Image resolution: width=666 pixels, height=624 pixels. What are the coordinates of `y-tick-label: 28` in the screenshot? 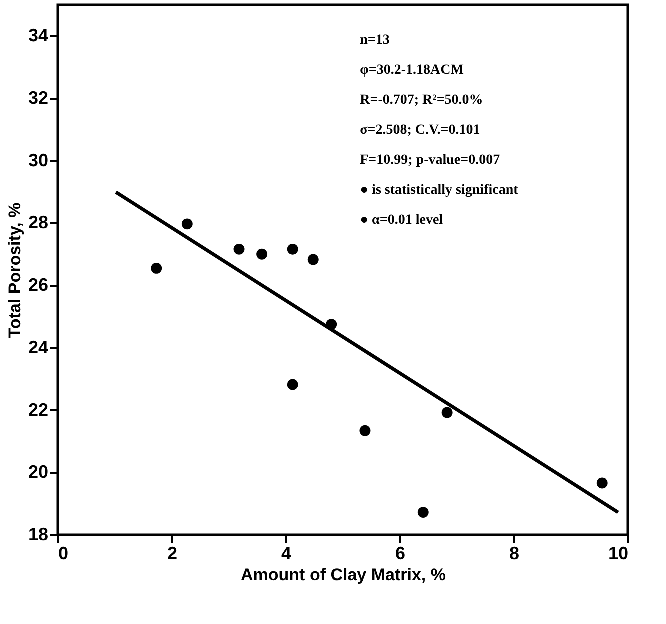 It's located at (38, 222).